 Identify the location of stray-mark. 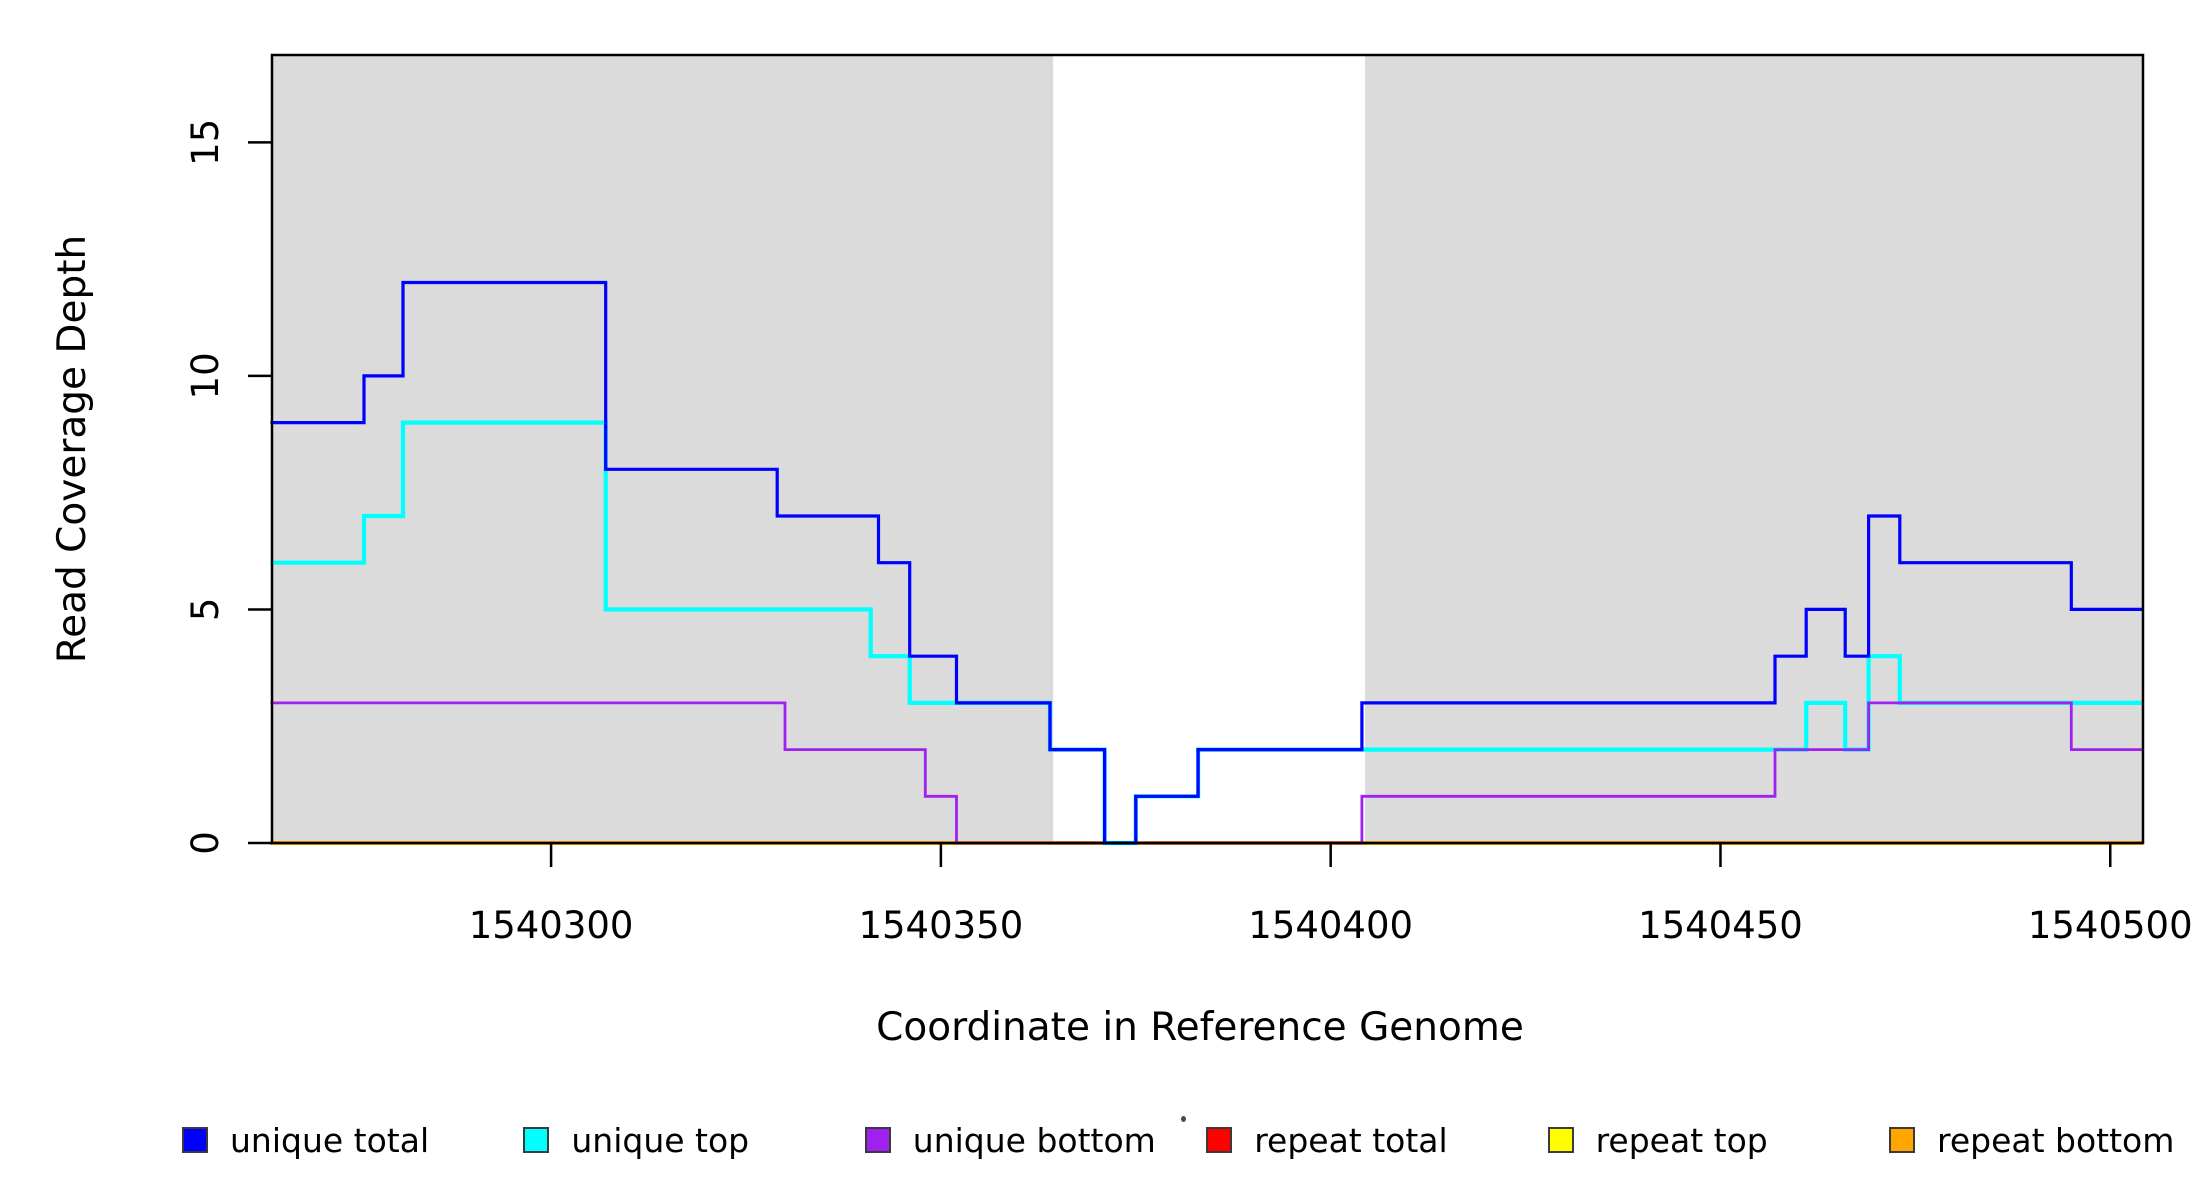
(1183, 1119).